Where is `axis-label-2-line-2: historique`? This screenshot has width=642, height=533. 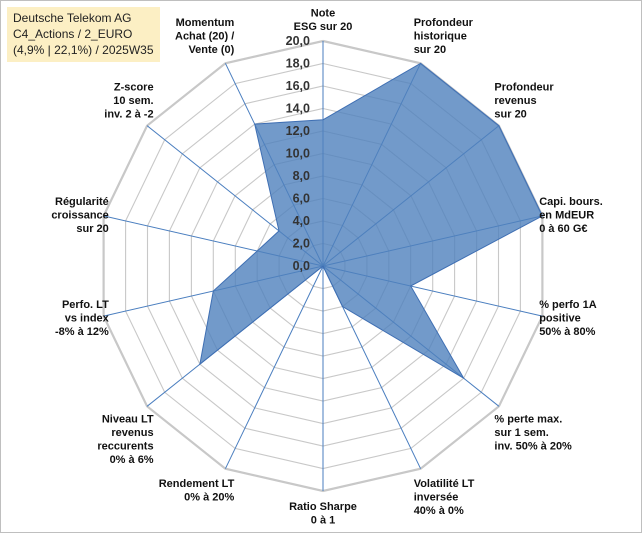
axis-label-2-line-2: historique is located at coordinates (440, 37).